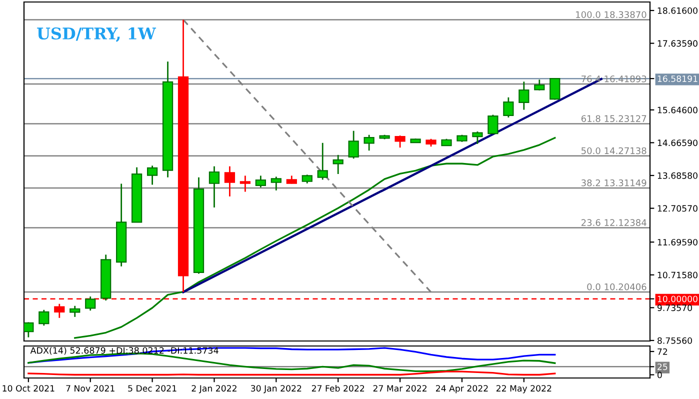 Image resolution: width=699 pixels, height=399 pixels. I want to click on ref-line-label: 38.2 13.31149, so click(614, 182).